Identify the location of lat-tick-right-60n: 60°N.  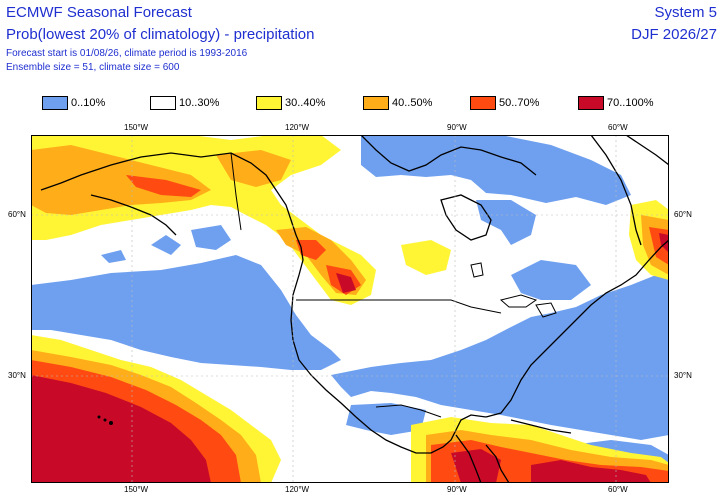
(683, 214).